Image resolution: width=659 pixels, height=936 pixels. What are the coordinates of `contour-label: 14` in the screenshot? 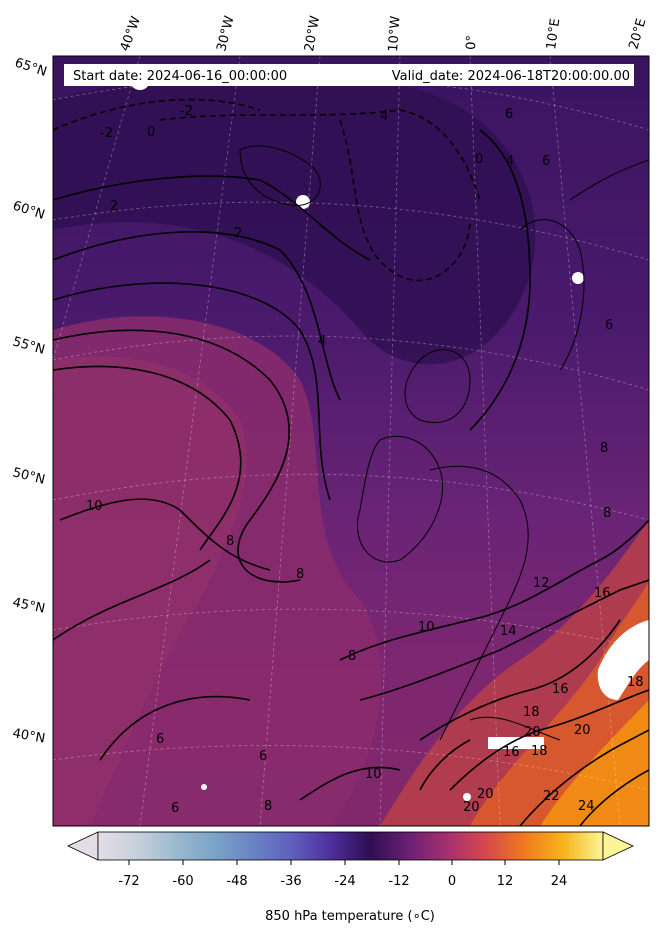 It's located at (508, 631).